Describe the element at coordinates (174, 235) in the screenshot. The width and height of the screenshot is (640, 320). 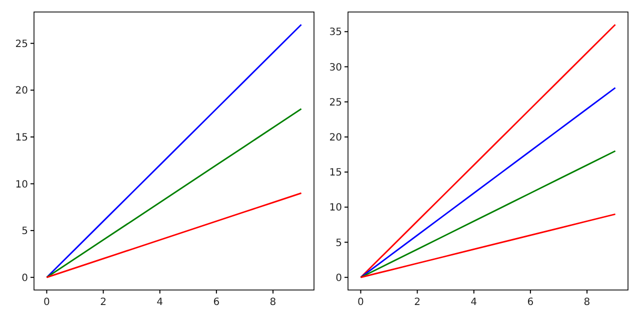
I see `line-series` at that location.